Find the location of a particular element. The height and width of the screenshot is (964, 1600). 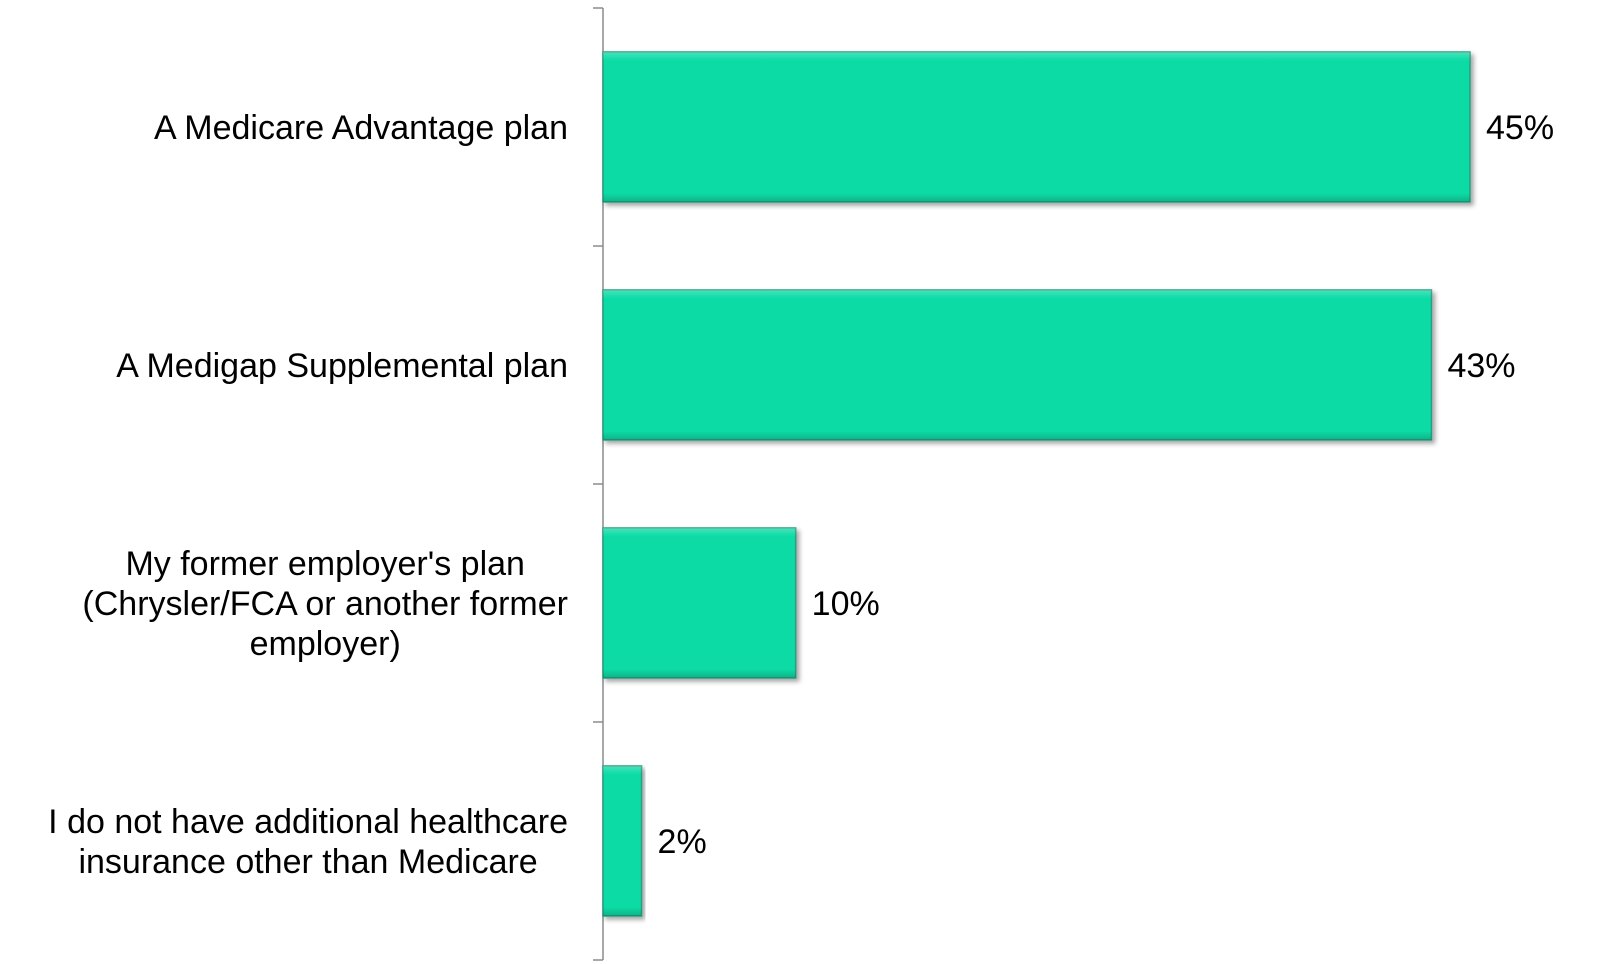

category-label-line: A Medicare Advantage plan is located at coordinates (361, 128).